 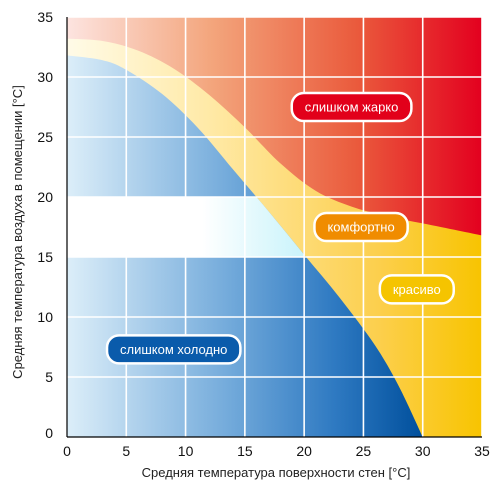 I want to click on y-tick-label: 0, so click(x=49, y=433).